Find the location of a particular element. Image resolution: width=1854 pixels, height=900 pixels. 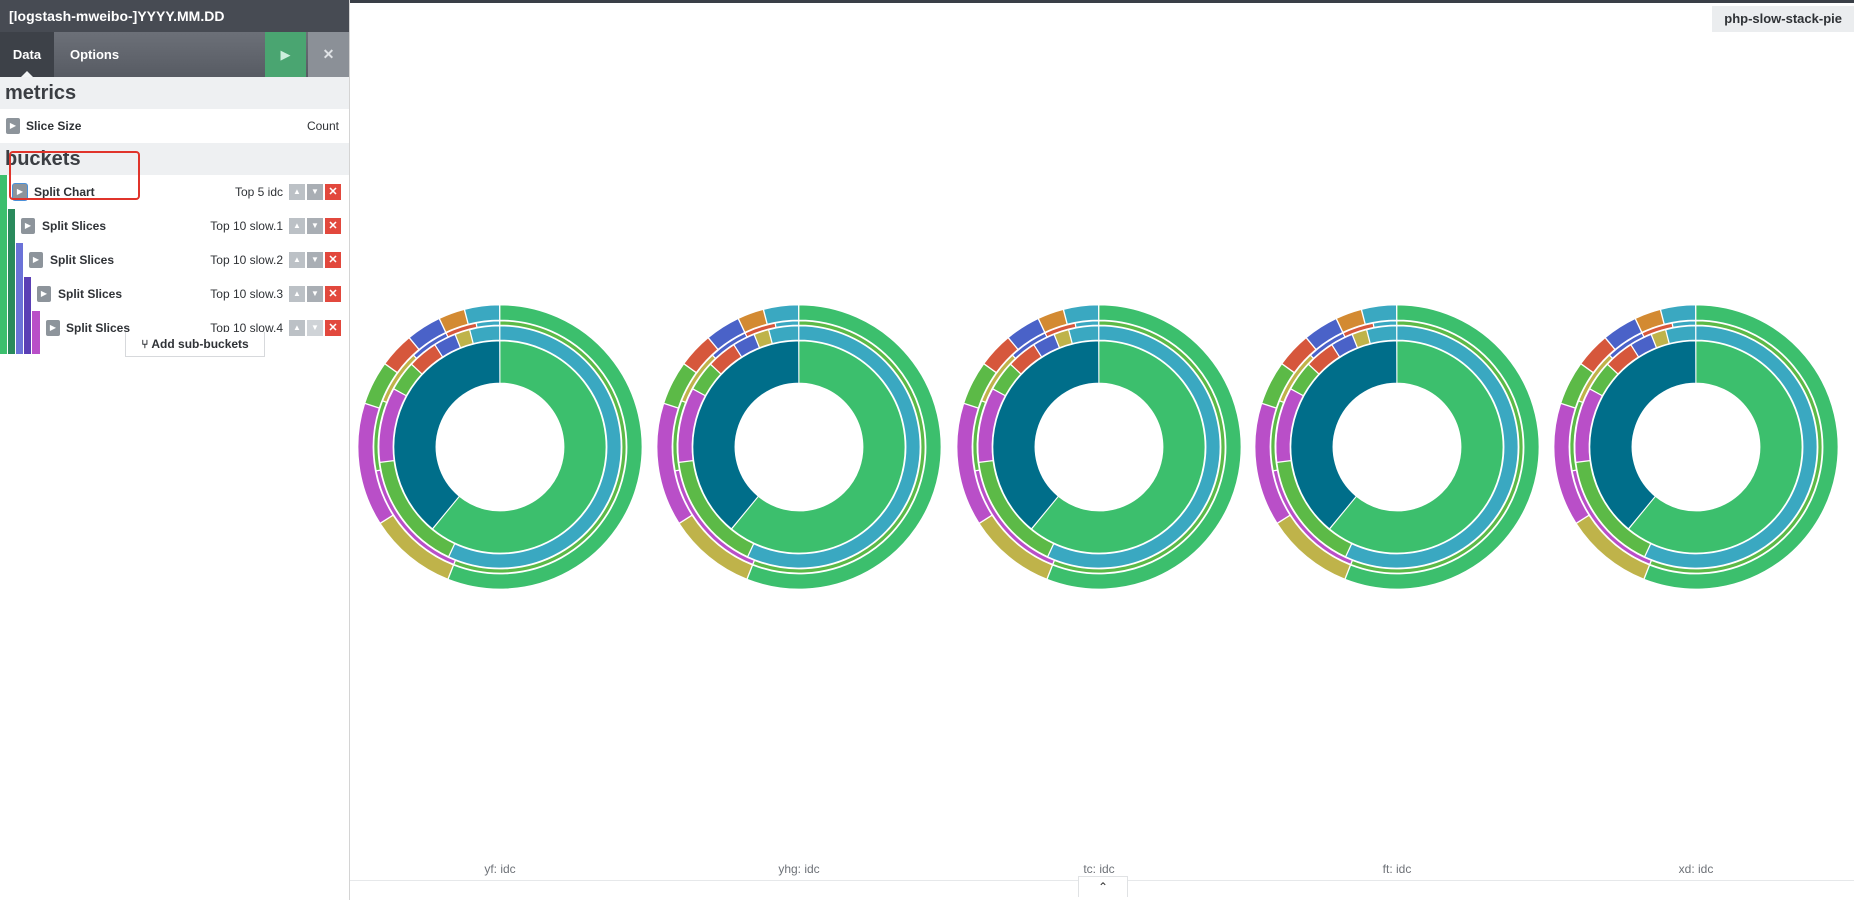

tab-data: Data is located at coordinates (27, 54).